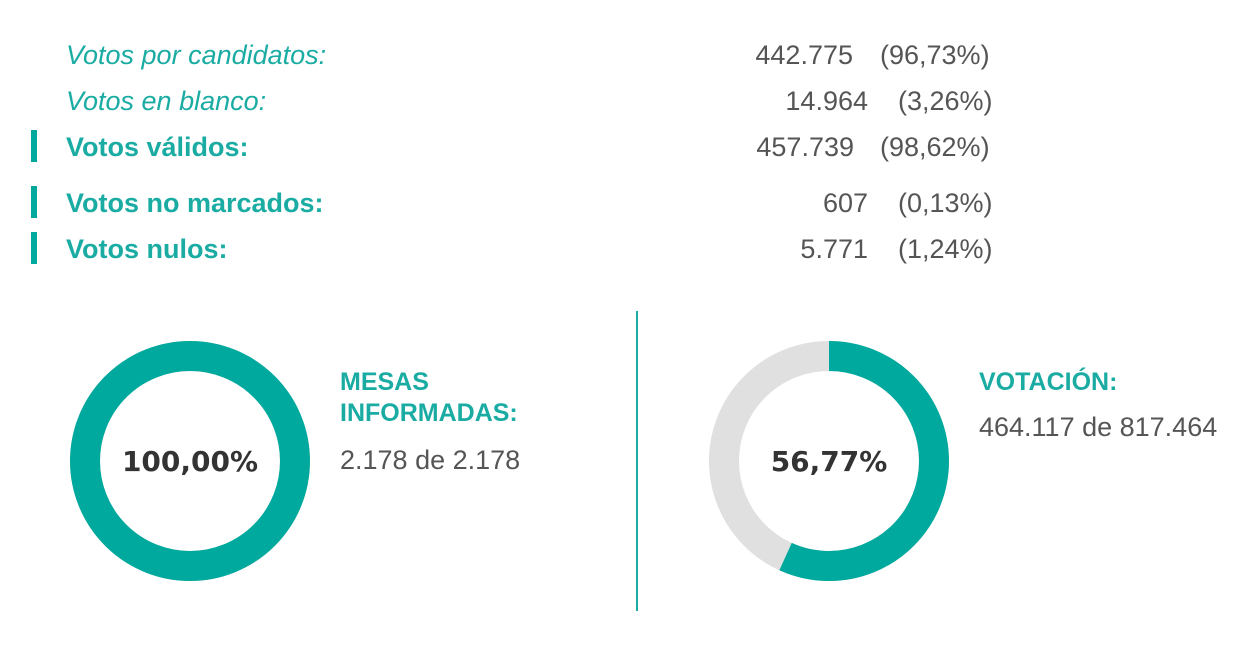  I want to click on votes-candidates-label: Votos por candidatos:, so click(196, 55).